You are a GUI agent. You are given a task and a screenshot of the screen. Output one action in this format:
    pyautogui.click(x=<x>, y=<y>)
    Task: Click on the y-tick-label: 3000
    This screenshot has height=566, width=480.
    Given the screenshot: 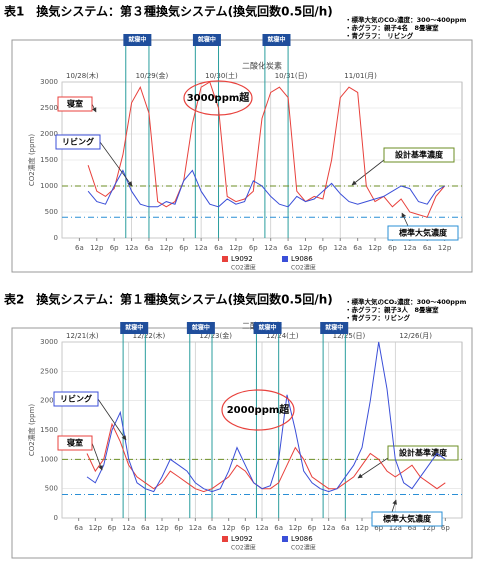 What is the action you would take?
    pyautogui.click(x=49, y=82)
    